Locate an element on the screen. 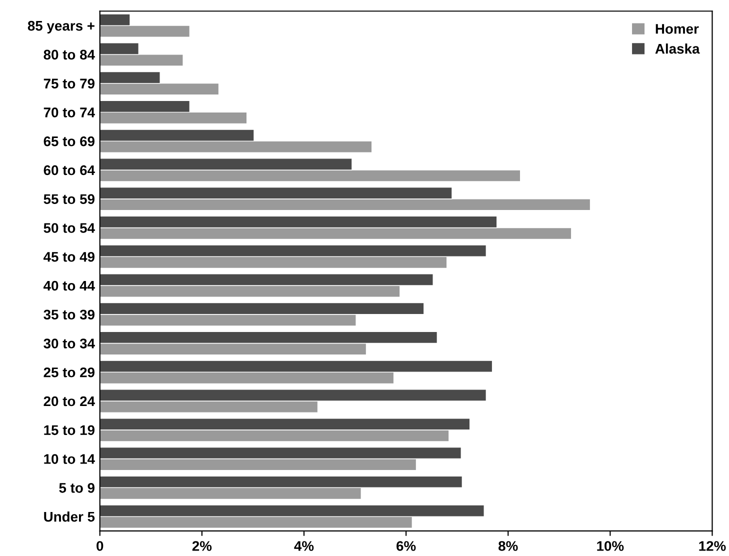 The width and height of the screenshot is (729, 556). legend-label: Alaska is located at coordinates (677, 49).